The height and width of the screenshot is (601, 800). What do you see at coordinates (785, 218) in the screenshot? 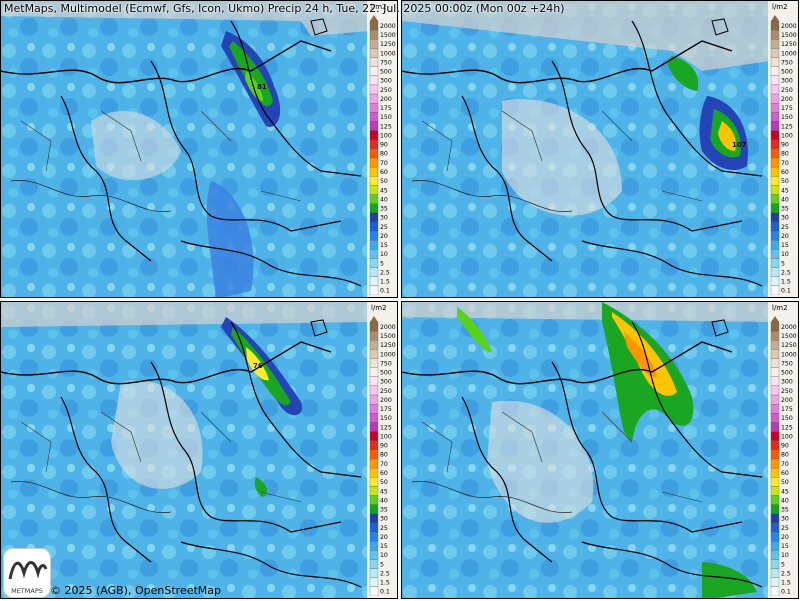
I see `scale-label: 30` at bounding box center [785, 218].